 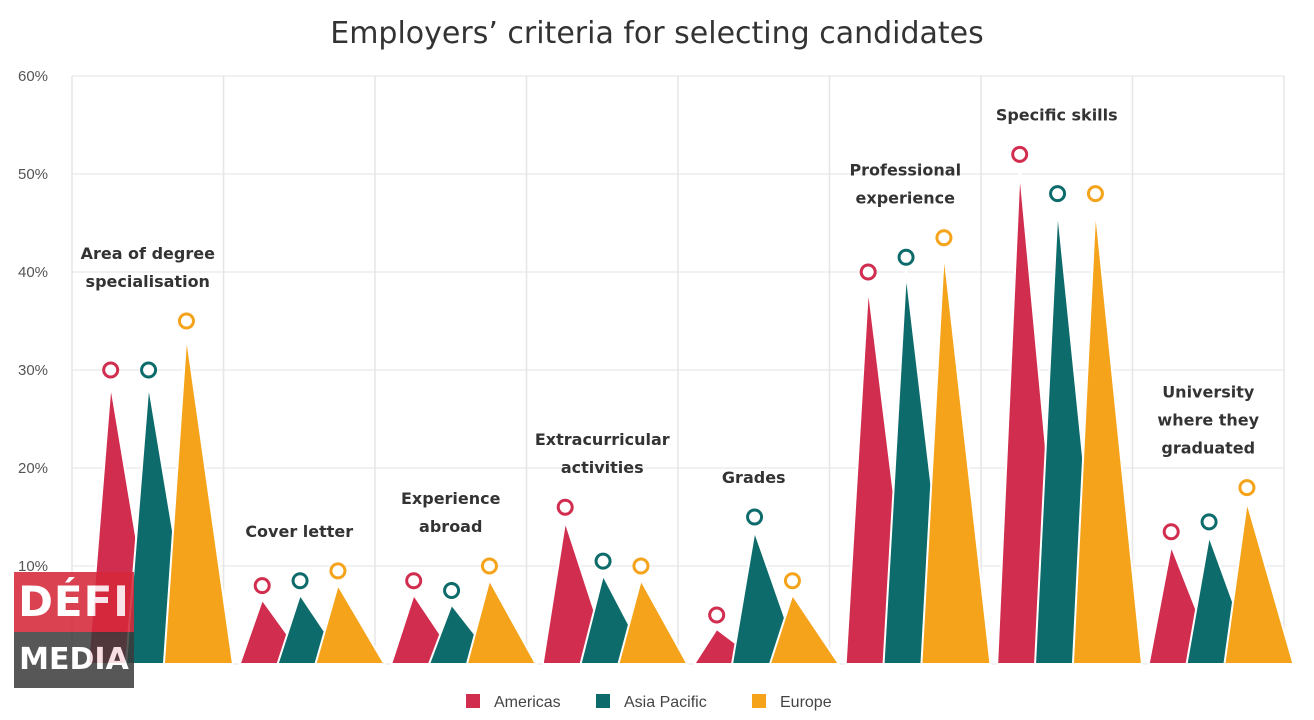 What do you see at coordinates (1208, 392) in the screenshot?
I see `category-label: University` at bounding box center [1208, 392].